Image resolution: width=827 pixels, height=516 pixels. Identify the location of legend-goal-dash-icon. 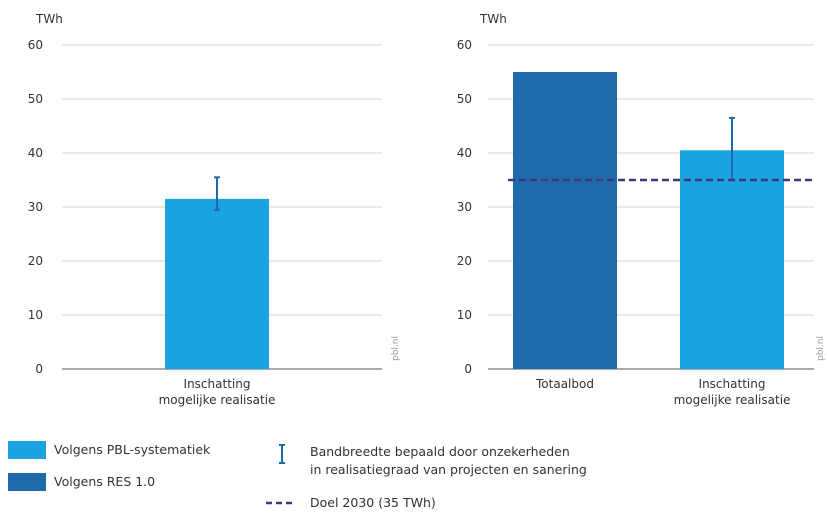
(281, 503).